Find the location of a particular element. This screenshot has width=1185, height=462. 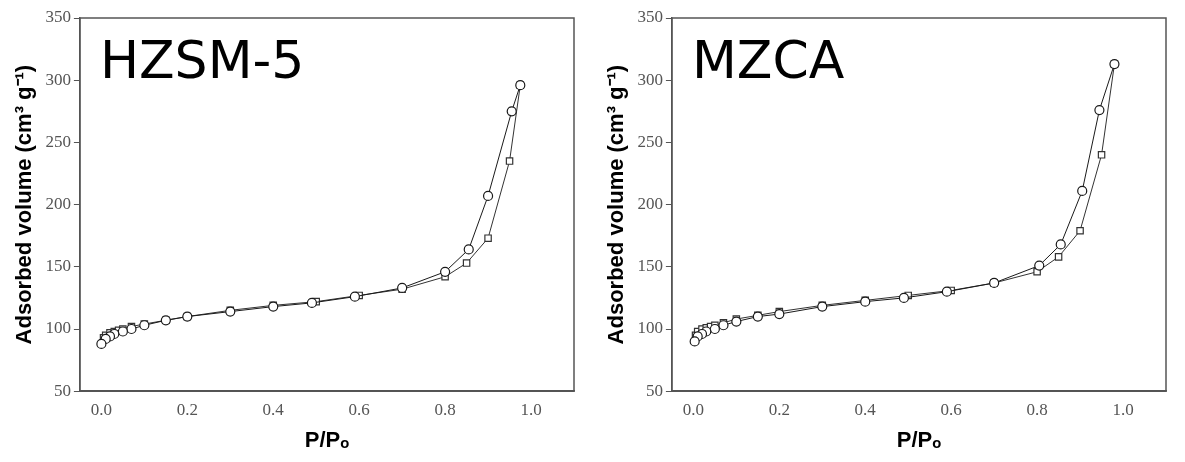

chart-title: HZSM-5 is located at coordinates (202, 59).